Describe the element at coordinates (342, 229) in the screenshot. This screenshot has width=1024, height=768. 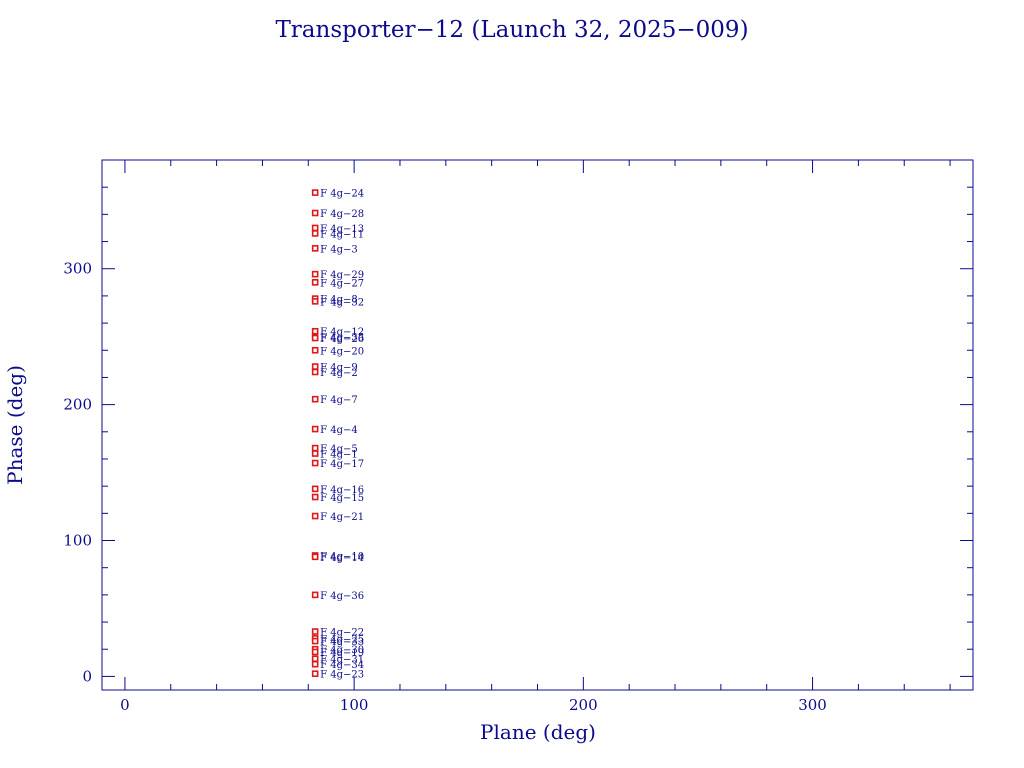
I see `data-point-label: F 4g−13` at that location.